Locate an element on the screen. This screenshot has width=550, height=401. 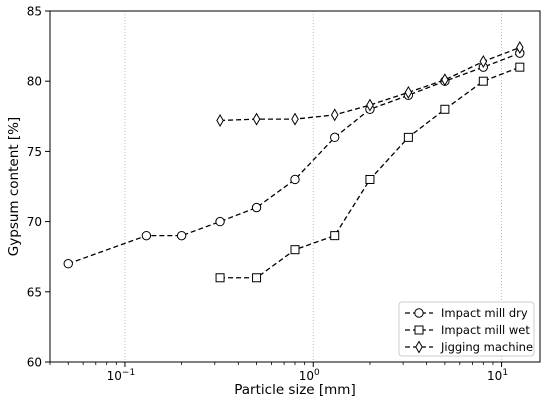
series-line is located at coordinates (370, 84).